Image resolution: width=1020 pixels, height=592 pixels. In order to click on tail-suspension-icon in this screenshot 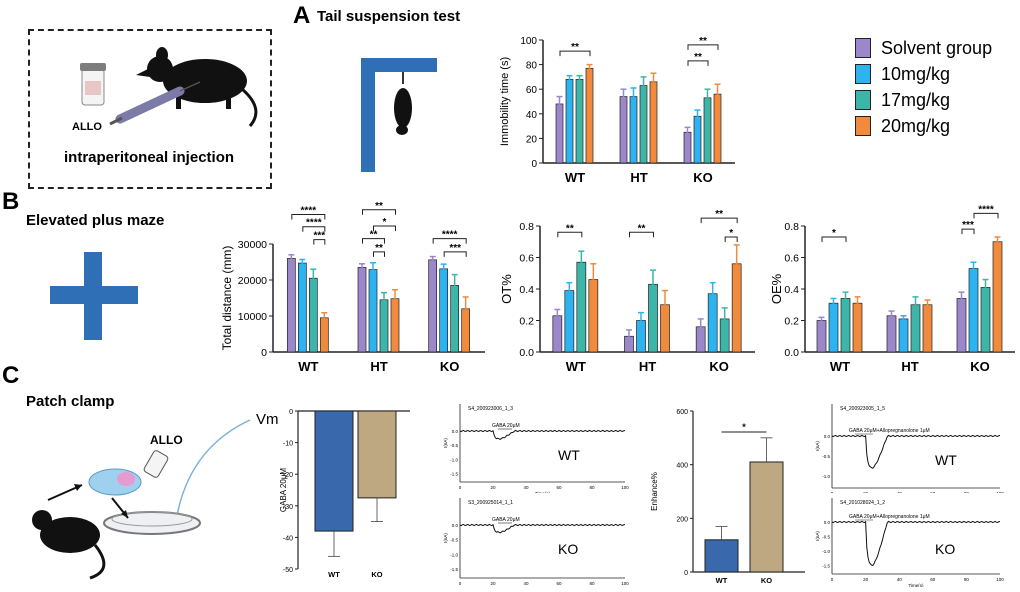, I will do `click(399, 115)`.